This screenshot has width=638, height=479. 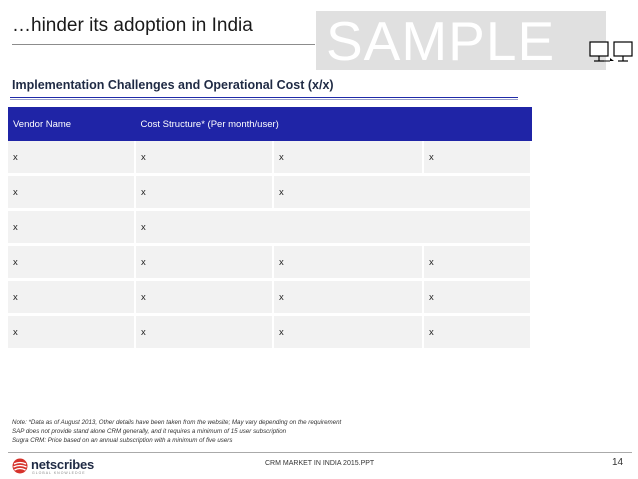 I want to click on monitor-icon, so click(x=611, y=51).